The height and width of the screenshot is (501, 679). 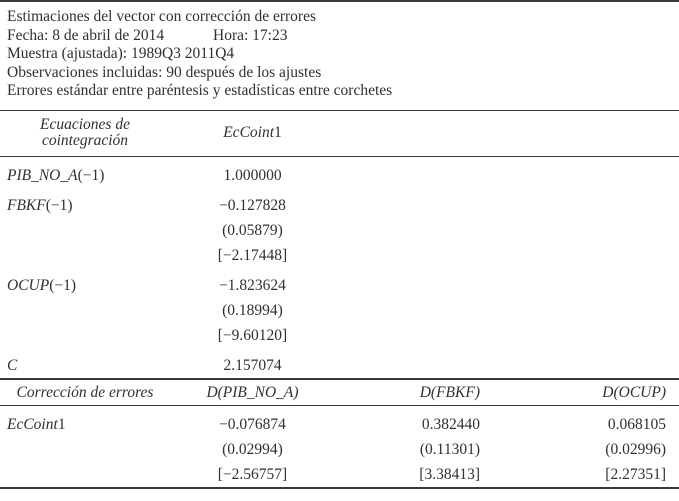 I want to click on coef-cell: −1.823624, so click(x=252, y=286).